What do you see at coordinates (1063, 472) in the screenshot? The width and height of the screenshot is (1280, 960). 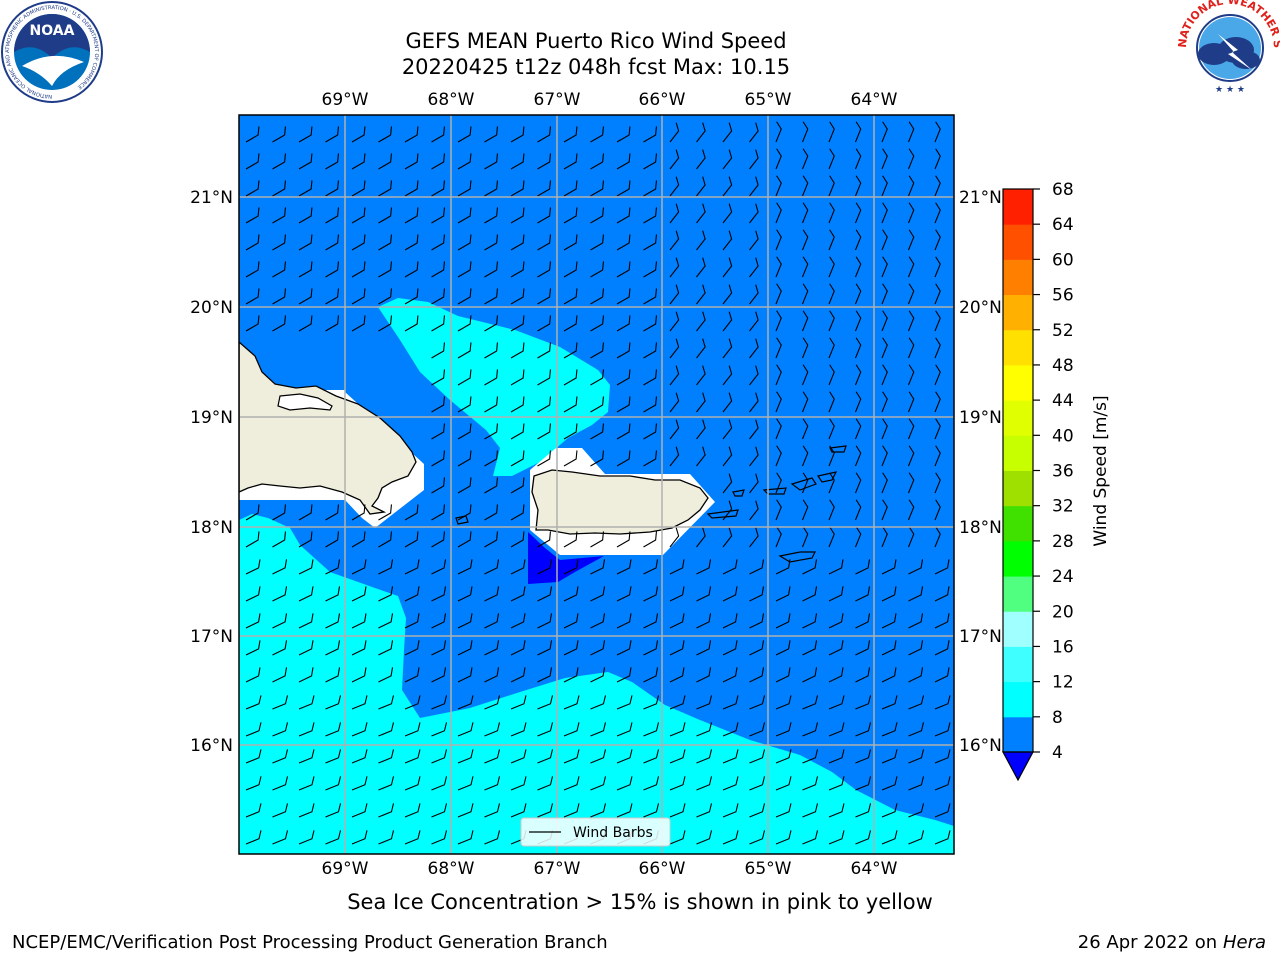 I see `colorbar-tick-label: 36` at bounding box center [1063, 472].